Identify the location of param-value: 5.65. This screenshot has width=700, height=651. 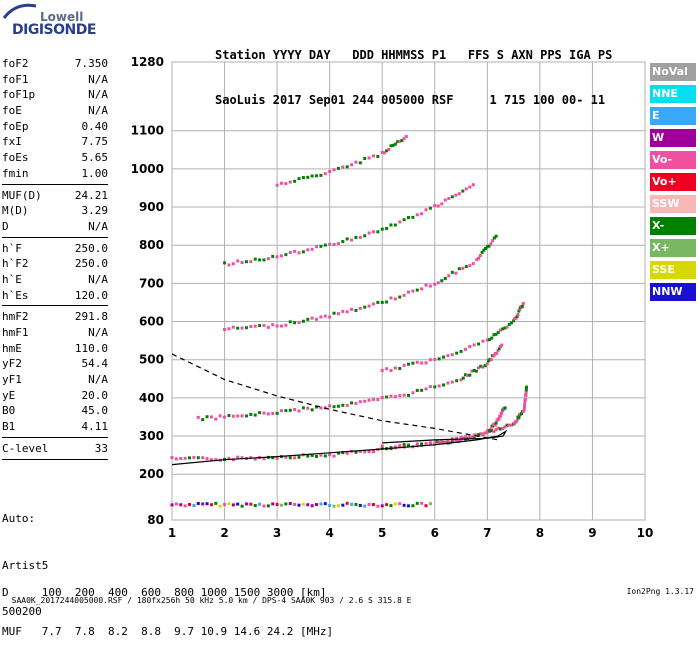
(95, 158).